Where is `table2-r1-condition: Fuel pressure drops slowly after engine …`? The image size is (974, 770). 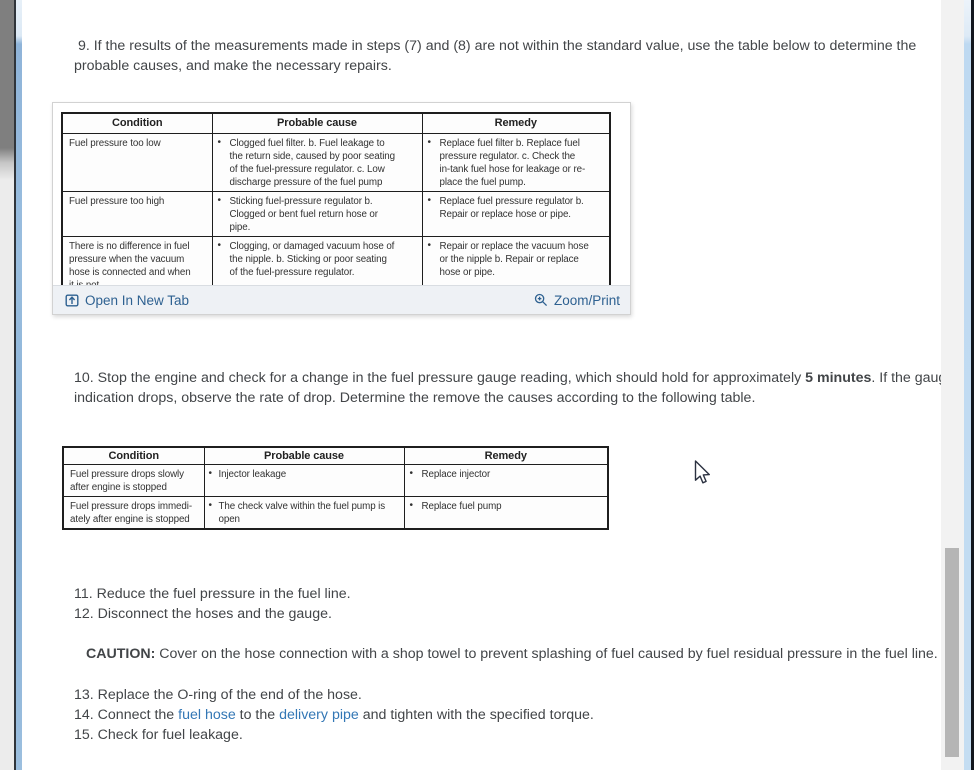 table2-r1-condition: Fuel pressure drops slowly after engine … is located at coordinates (127, 481).